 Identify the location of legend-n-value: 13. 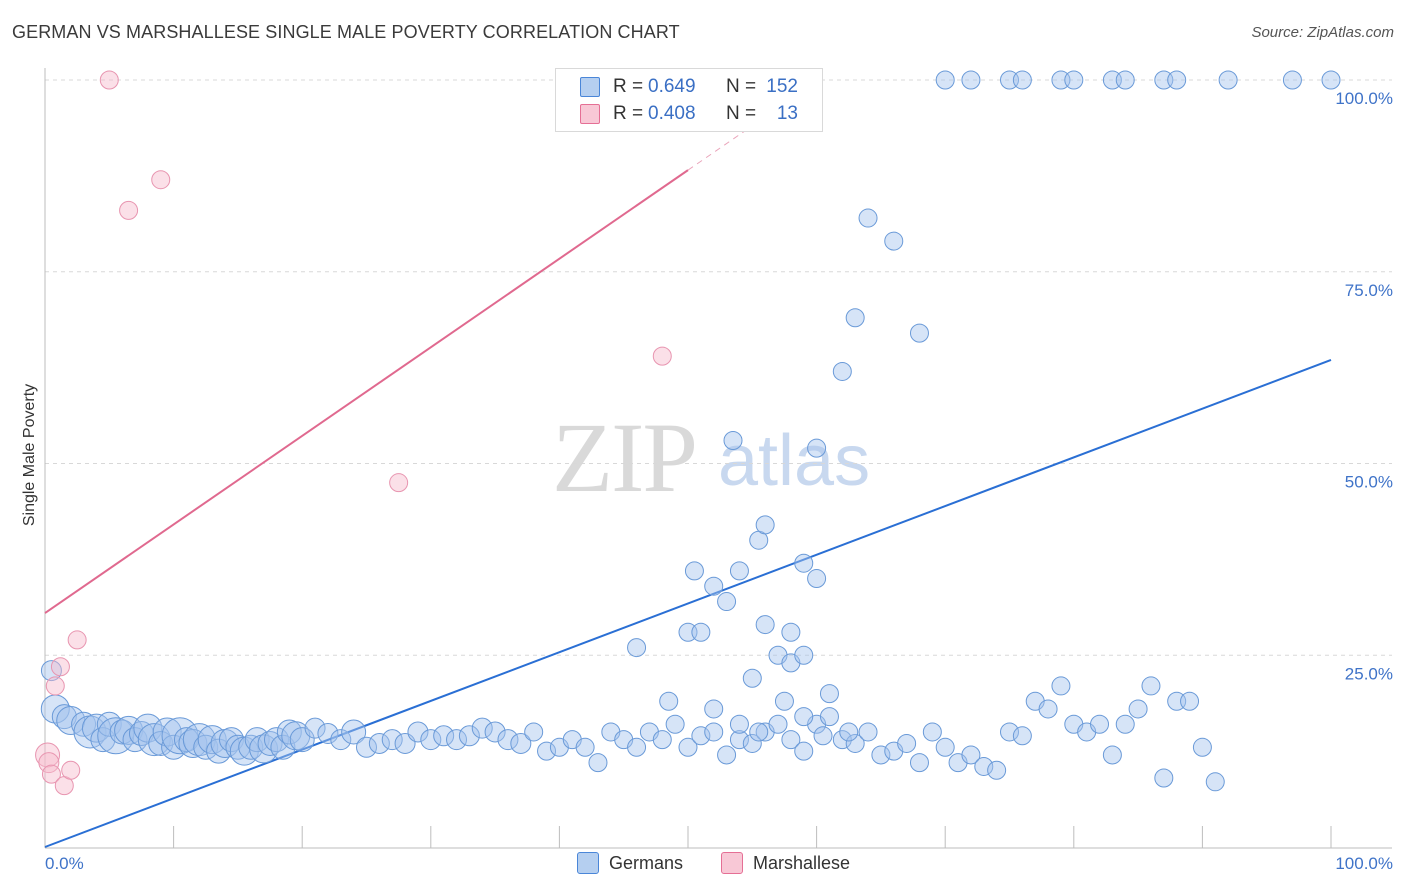
(787, 113).